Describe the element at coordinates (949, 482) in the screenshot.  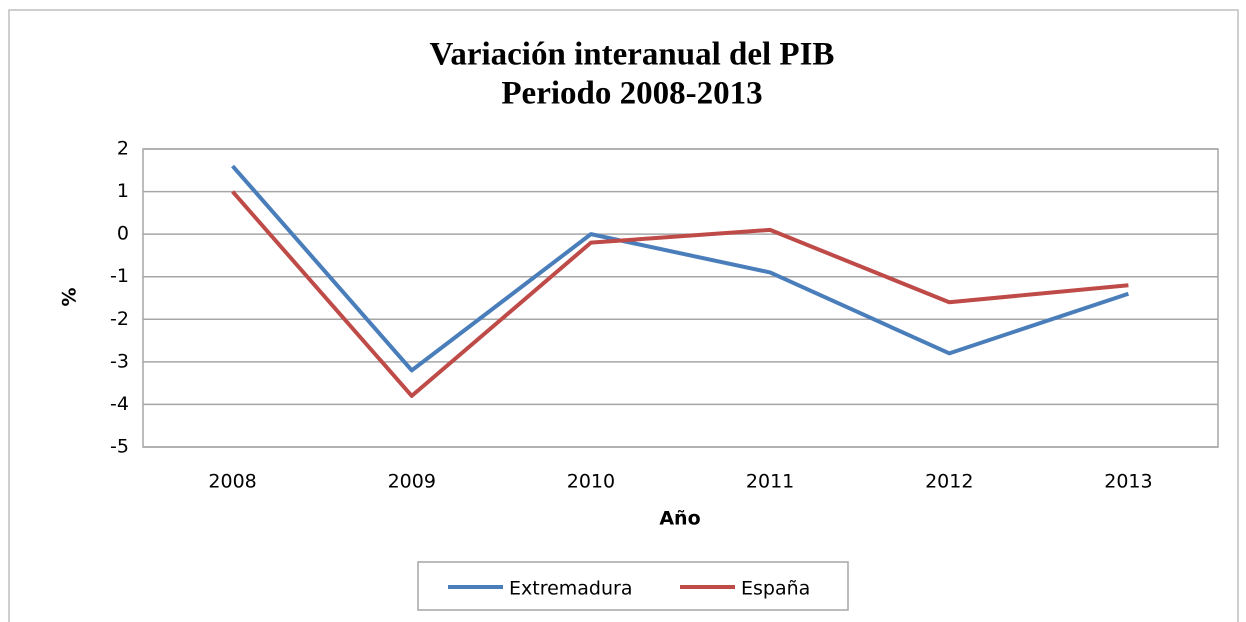
I see `x-tick-label: 2012` at that location.